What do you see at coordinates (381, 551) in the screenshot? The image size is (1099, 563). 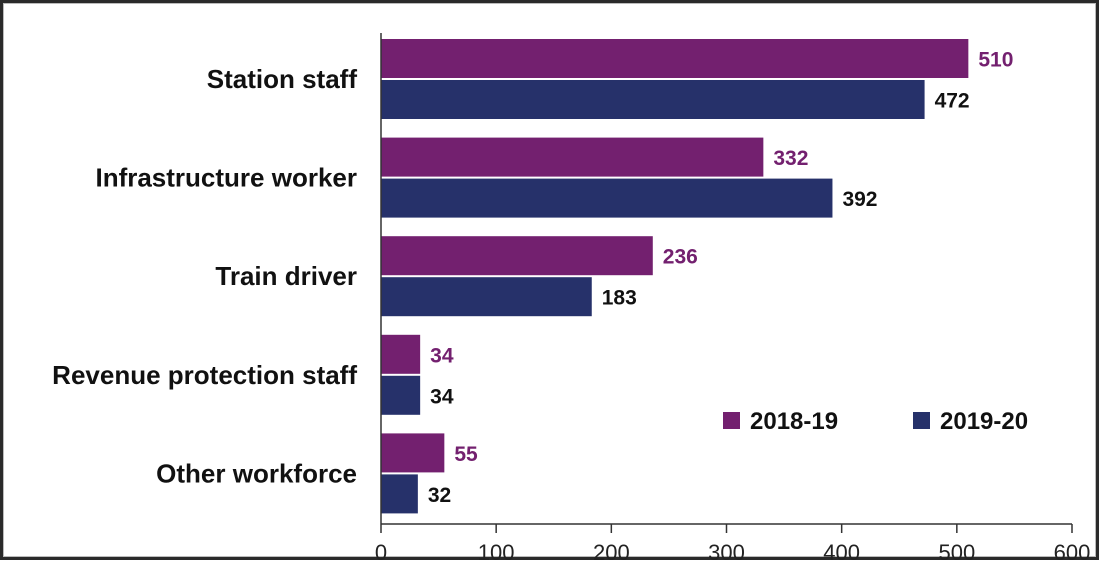 I see `x-tick-label: 0` at bounding box center [381, 551].